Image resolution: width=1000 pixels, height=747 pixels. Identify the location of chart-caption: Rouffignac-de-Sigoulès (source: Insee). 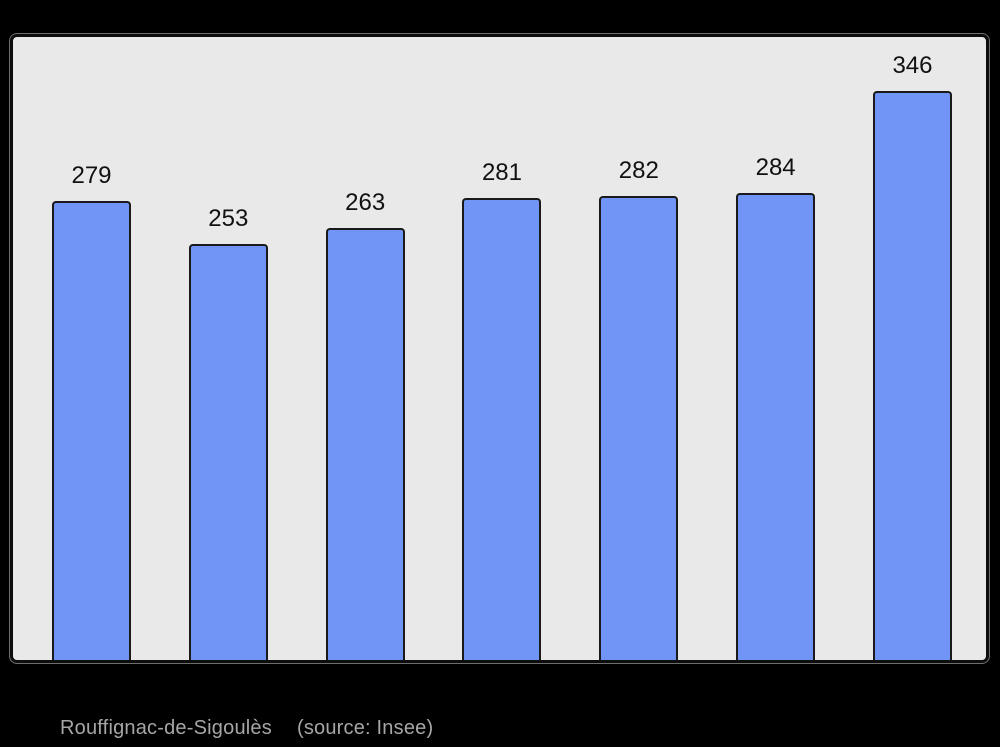
(246, 728).